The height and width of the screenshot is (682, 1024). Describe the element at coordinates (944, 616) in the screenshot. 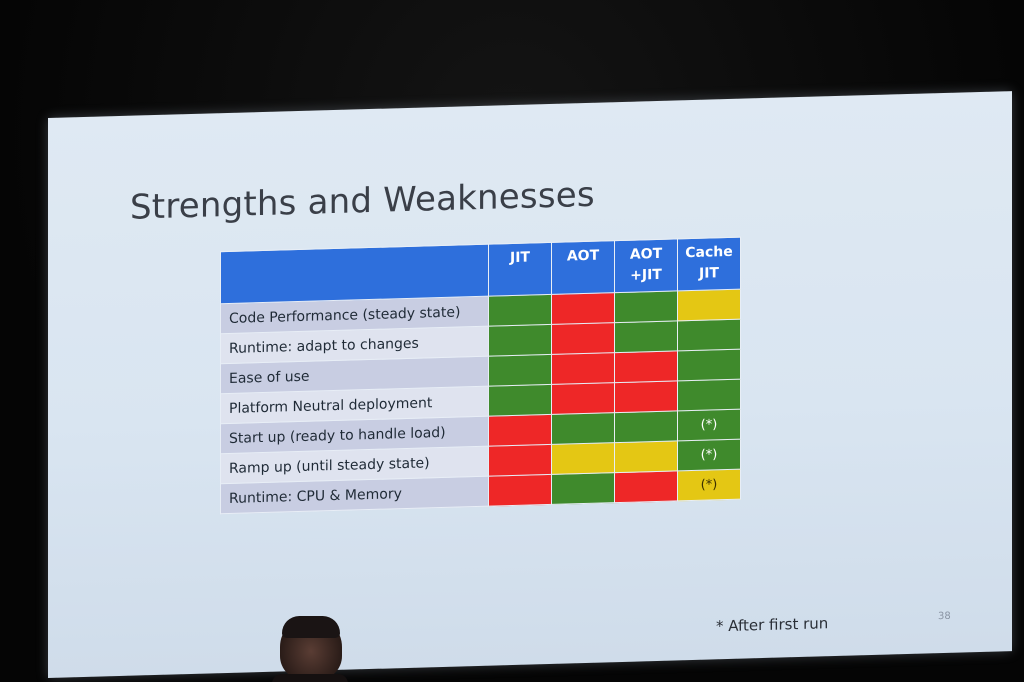

I see `slide-number: 38` at that location.